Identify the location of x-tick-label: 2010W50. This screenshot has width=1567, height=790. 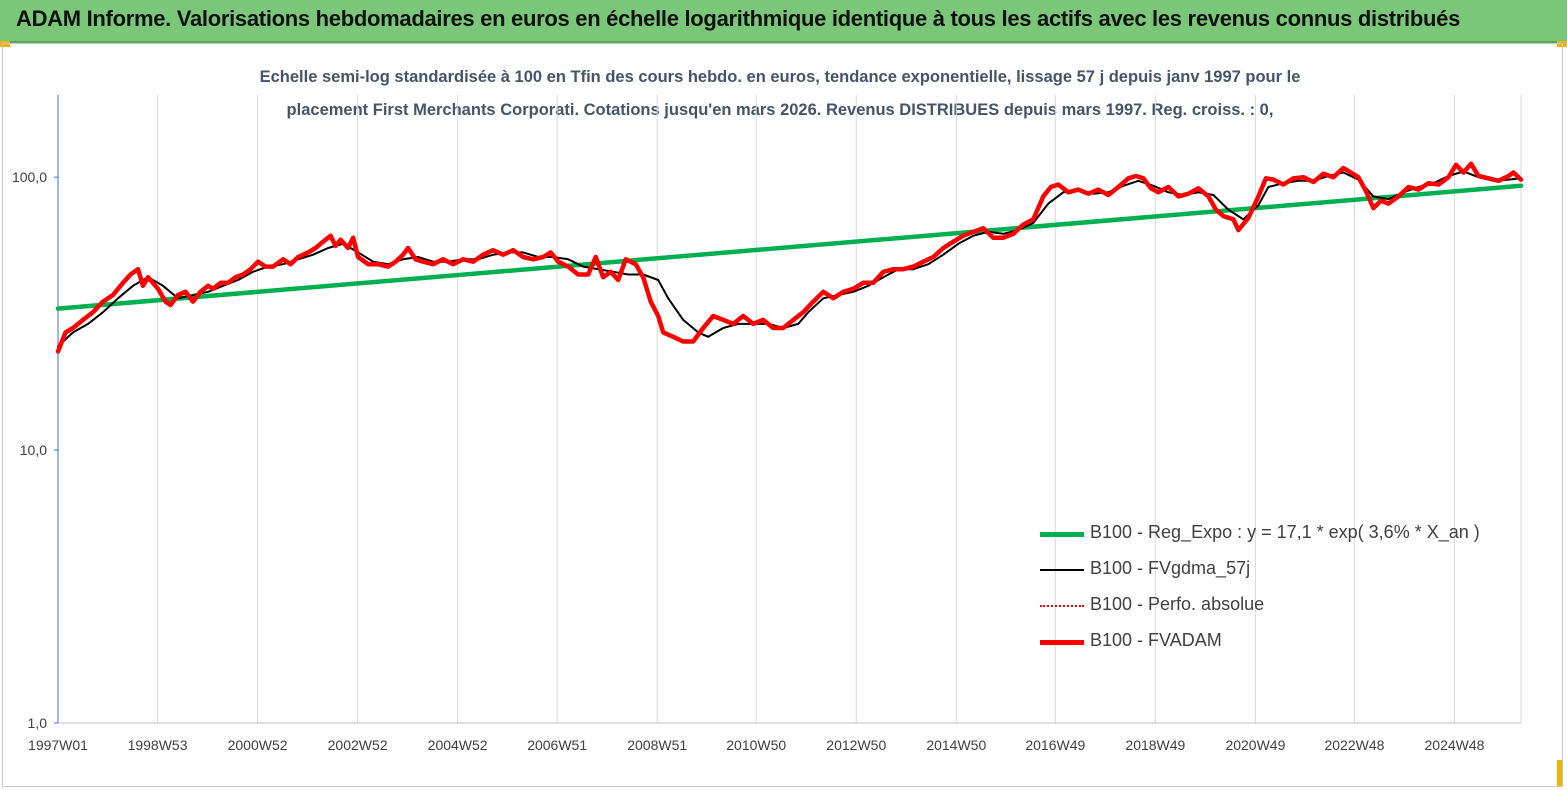
(756, 745).